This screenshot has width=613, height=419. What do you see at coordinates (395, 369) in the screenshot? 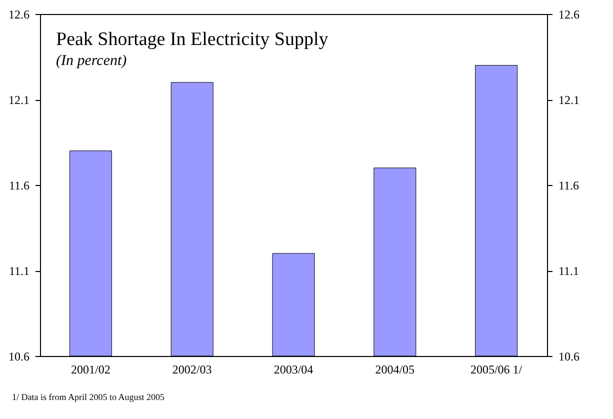
I see `x-tick-label: 2004/05` at bounding box center [395, 369].